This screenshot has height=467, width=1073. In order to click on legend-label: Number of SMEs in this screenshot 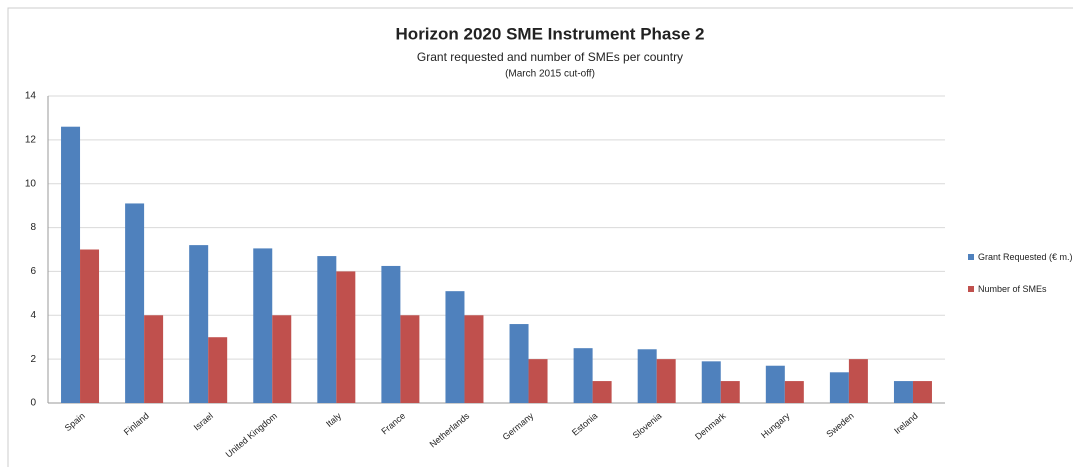, I will do `click(1012, 289)`.